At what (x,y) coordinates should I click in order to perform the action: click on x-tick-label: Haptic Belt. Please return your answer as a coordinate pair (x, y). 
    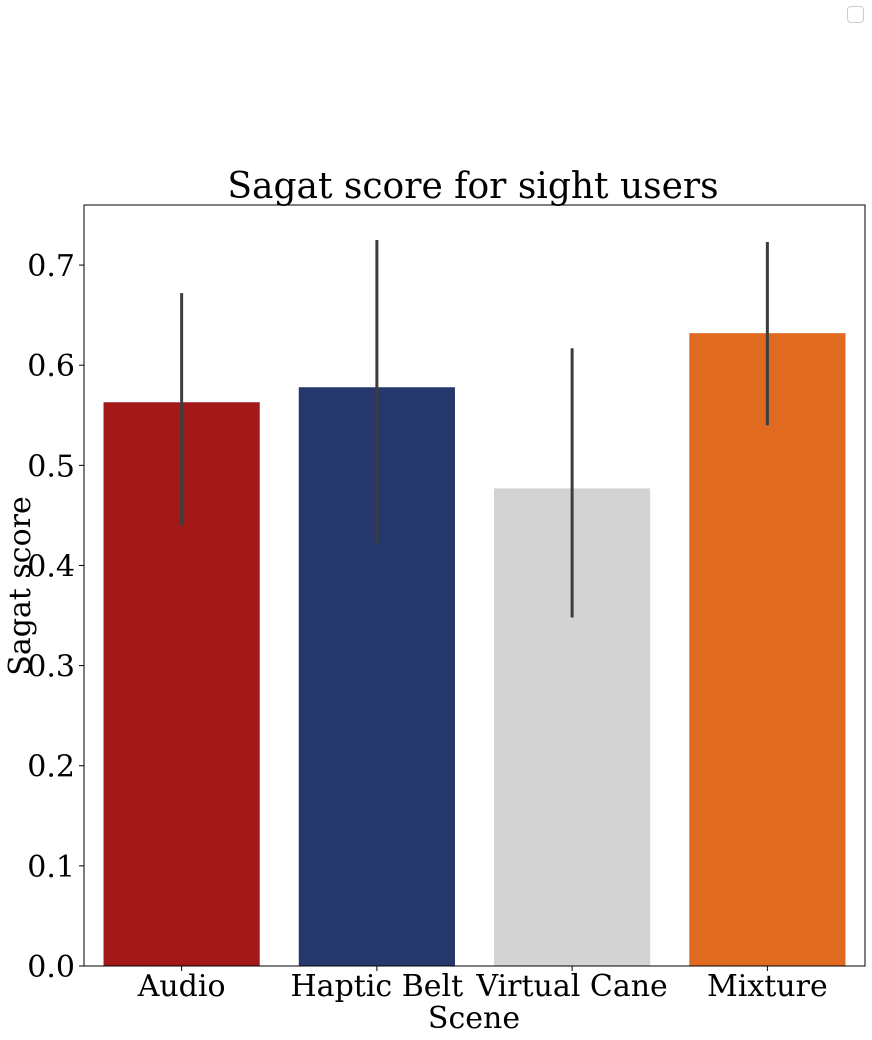
    Looking at the image, I should click on (377, 986).